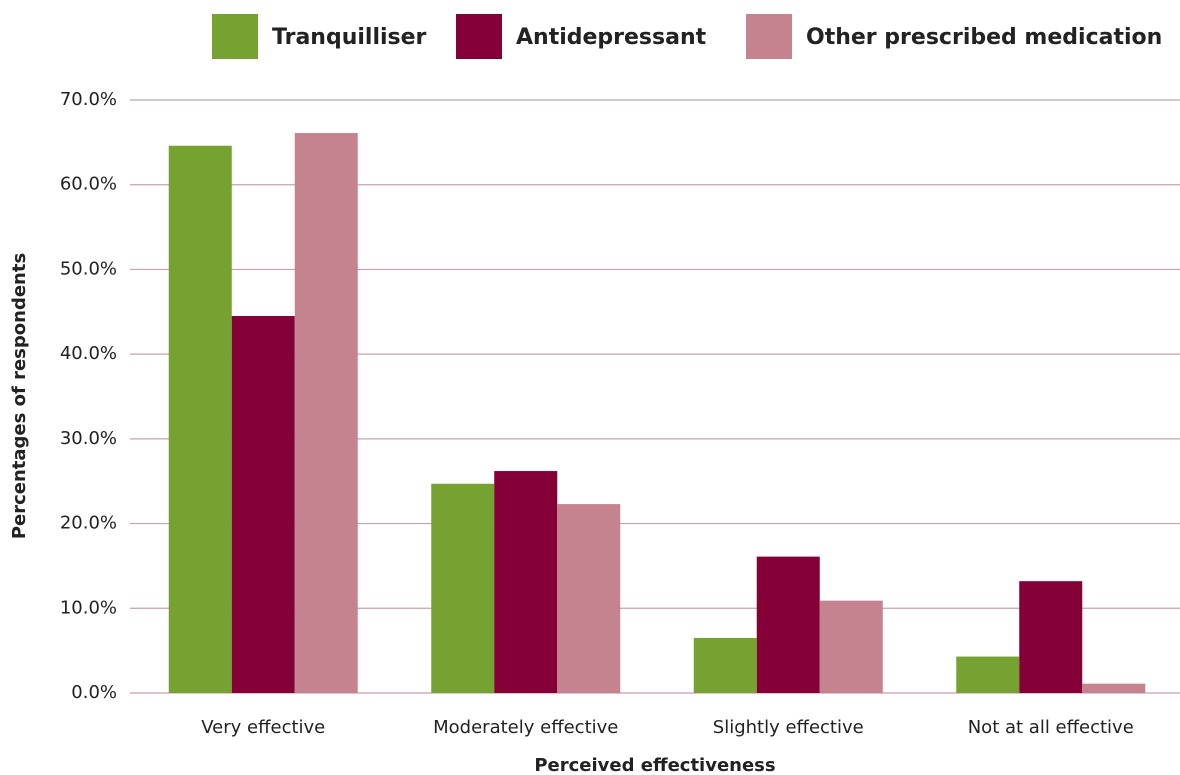 This screenshot has height=775, width=1180. I want to click on y-tick-label: 10.0%, so click(88, 607).